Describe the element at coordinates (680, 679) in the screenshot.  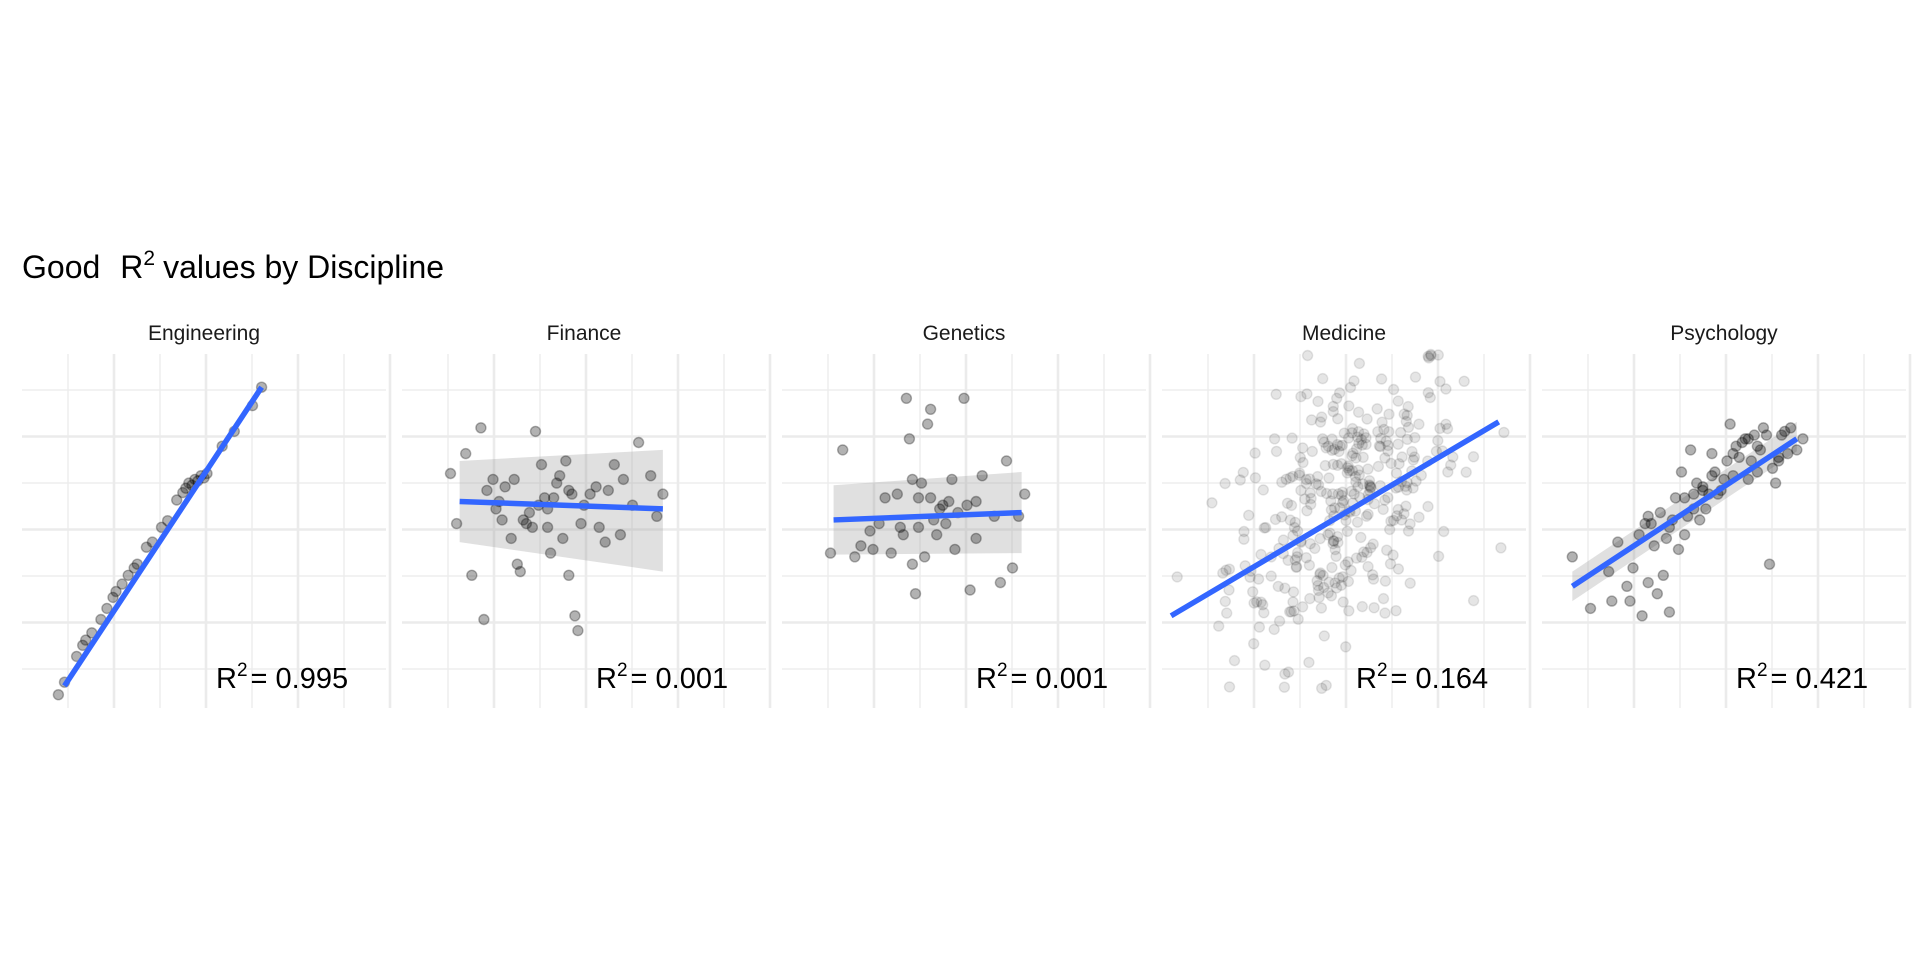
I see `r-squared-value: = 0.001` at that location.